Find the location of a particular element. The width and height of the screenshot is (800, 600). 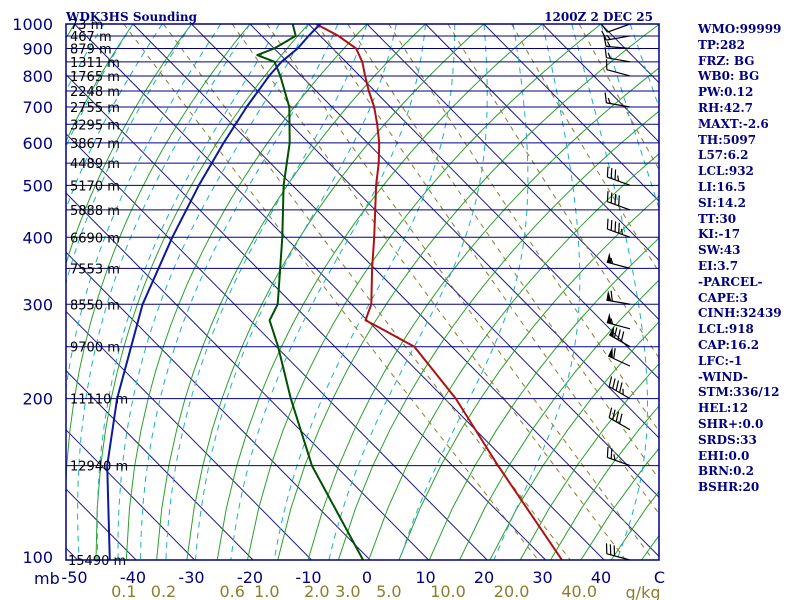

dewpoint-trace is located at coordinates (310, 292).